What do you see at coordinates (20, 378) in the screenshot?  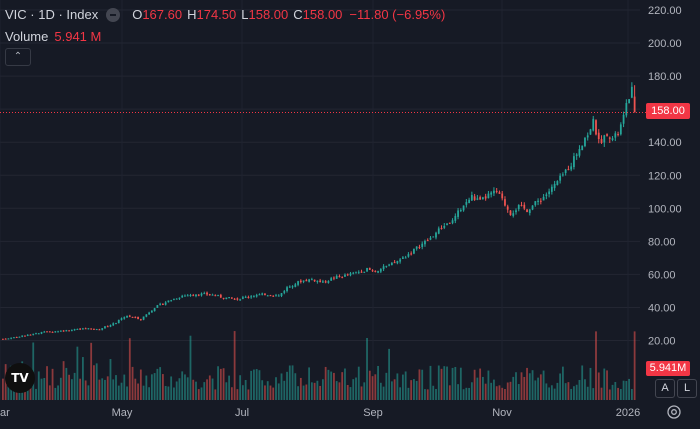 I see `tradingview-logo: TV` at bounding box center [20, 378].